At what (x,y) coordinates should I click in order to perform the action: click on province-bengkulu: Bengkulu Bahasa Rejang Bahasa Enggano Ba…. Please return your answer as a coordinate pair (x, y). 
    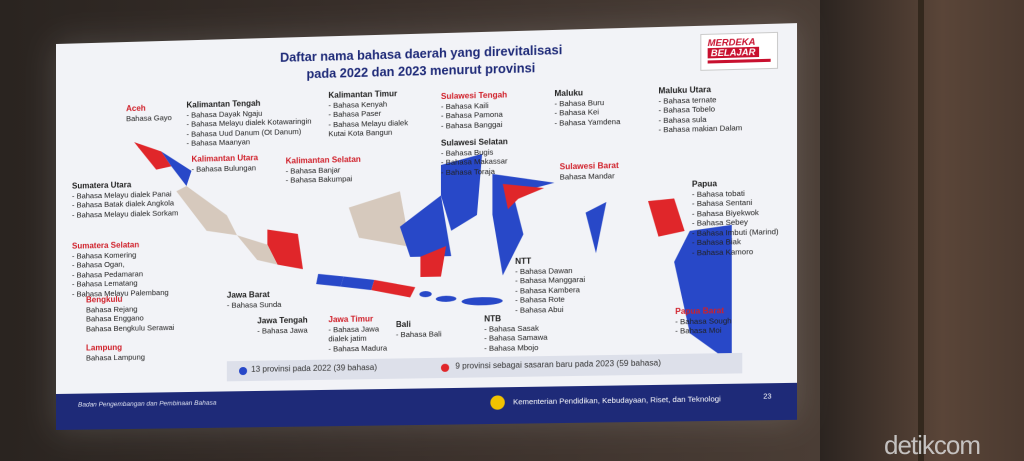
    Looking at the image, I should click on (130, 314).